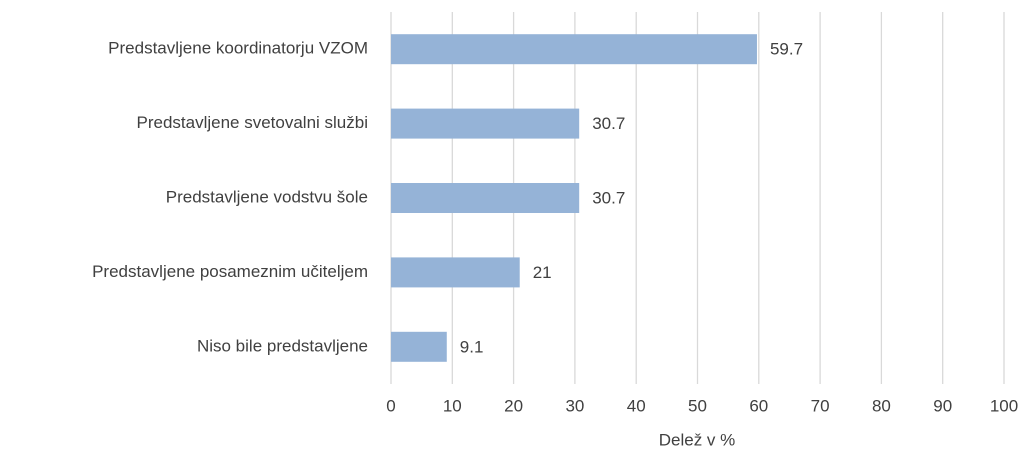  What do you see at coordinates (574, 405) in the screenshot?
I see `x-tick-label: 30` at bounding box center [574, 405].